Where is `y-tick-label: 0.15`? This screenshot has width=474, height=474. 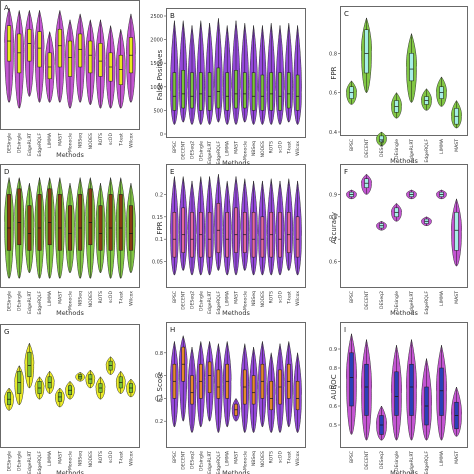
y-tick-label: 0.15 is located at coordinates (157, 218).